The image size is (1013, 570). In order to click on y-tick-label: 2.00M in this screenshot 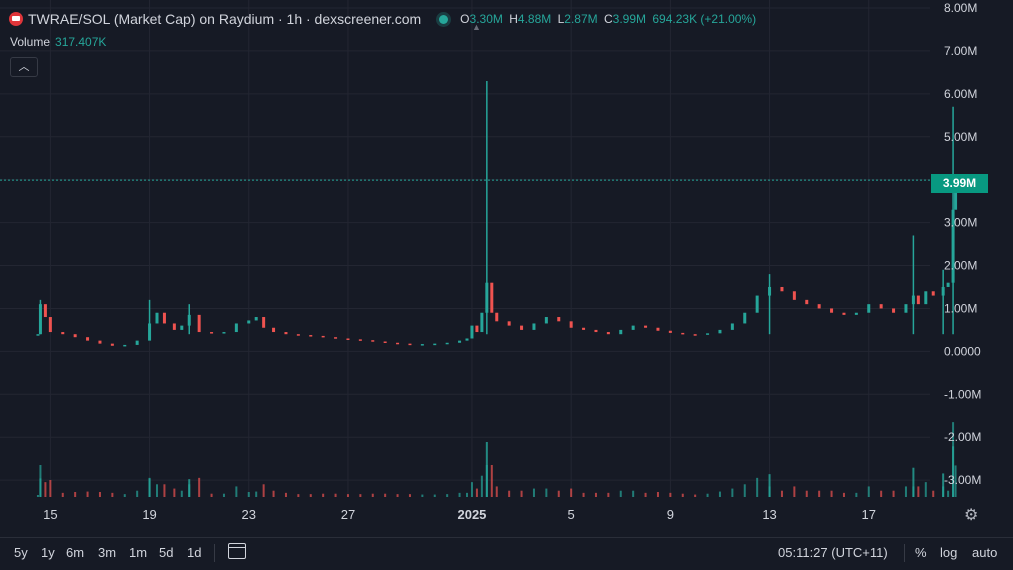, I will do `click(960, 266)`.